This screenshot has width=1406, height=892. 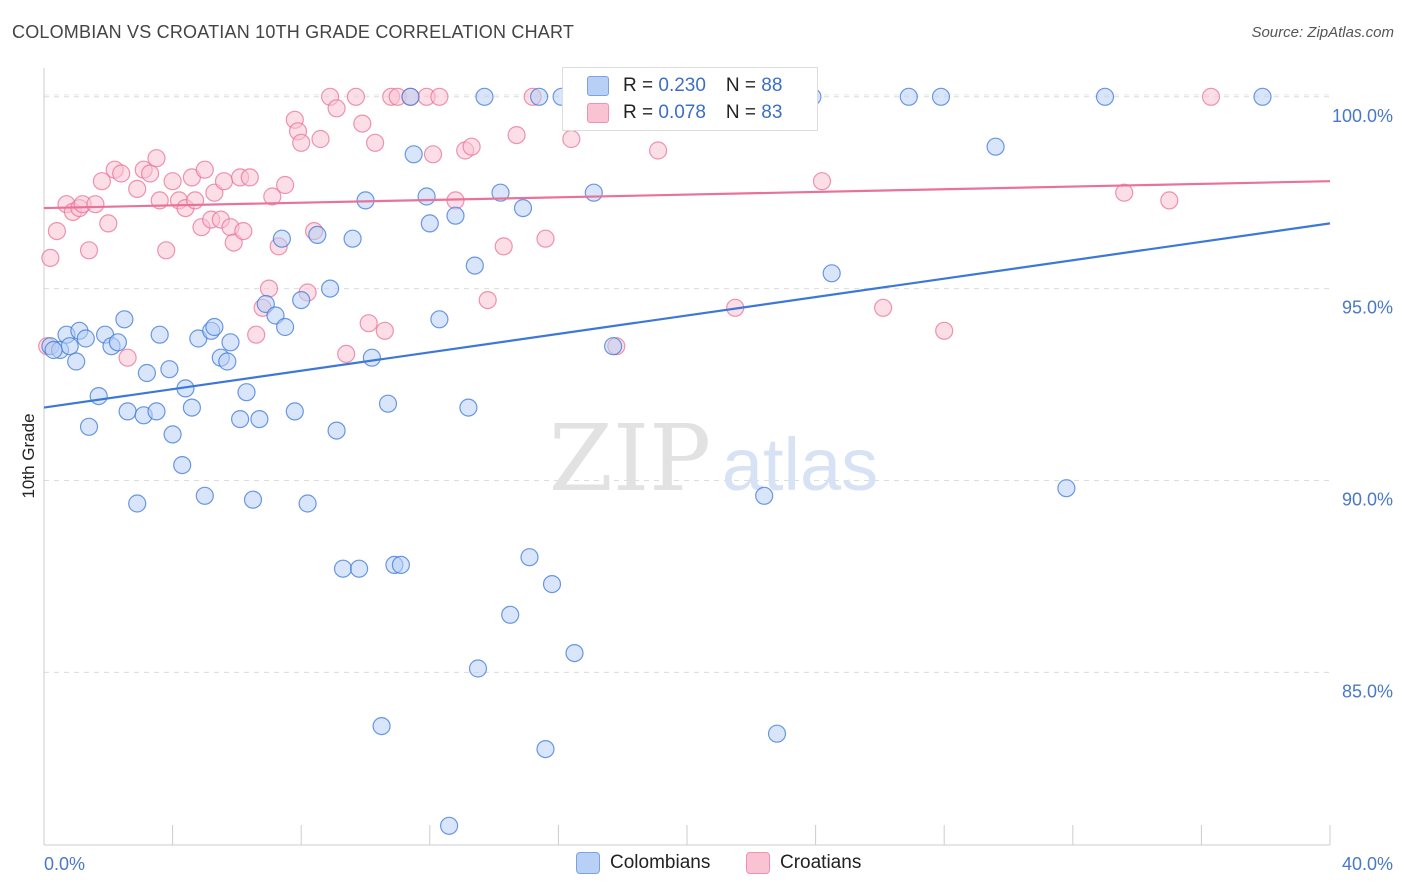 I want to click on legend-row-croatians: R = 0.078 N = 83, so click(x=684, y=113).